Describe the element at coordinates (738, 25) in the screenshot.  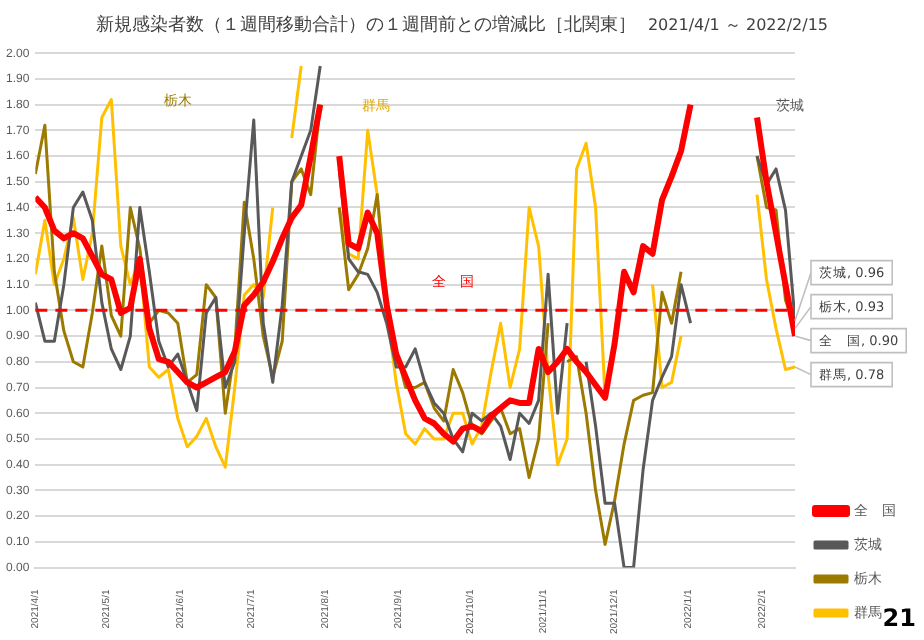
I see `chart-subtitle: 2021/4/1 ～ 2022/2/15` at that location.